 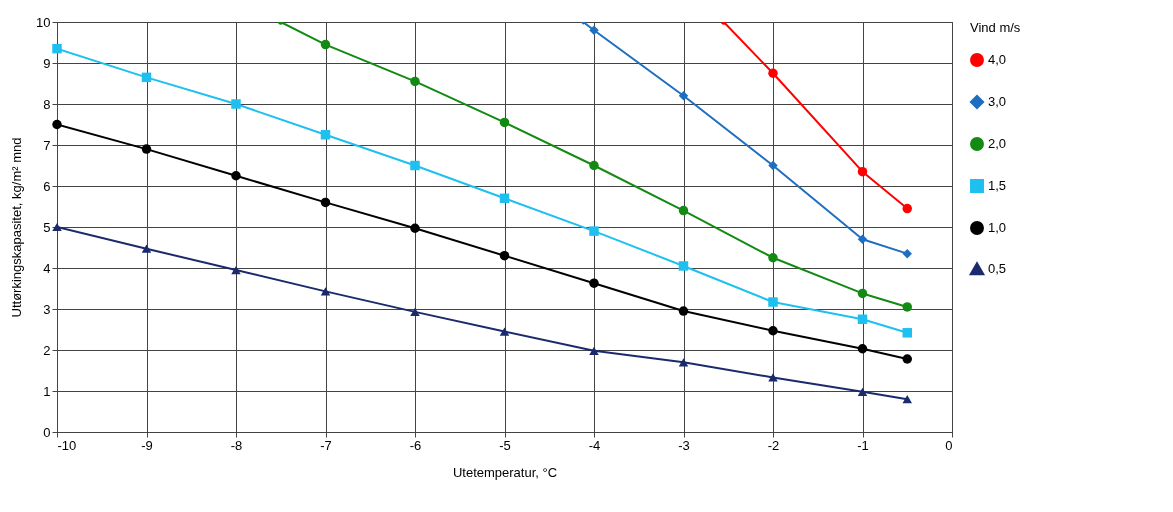 I want to click on y-tick-label: 4, so click(x=47, y=268).